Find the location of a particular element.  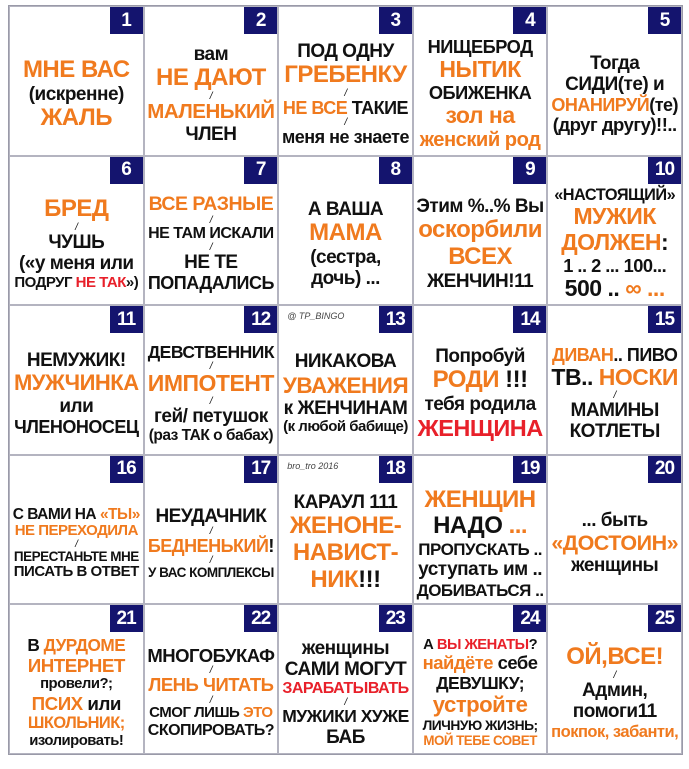

text-line: ОБИЖЕНКА is located at coordinates (480, 92).